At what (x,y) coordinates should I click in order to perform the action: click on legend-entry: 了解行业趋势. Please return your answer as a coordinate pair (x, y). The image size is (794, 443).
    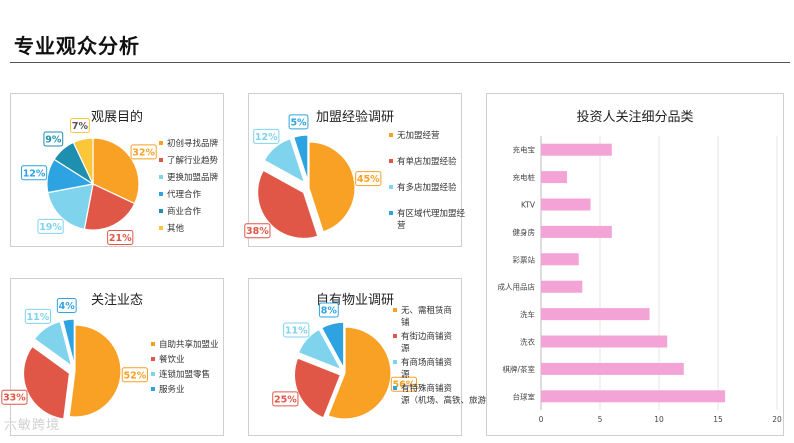
    Looking at the image, I should click on (189, 160).